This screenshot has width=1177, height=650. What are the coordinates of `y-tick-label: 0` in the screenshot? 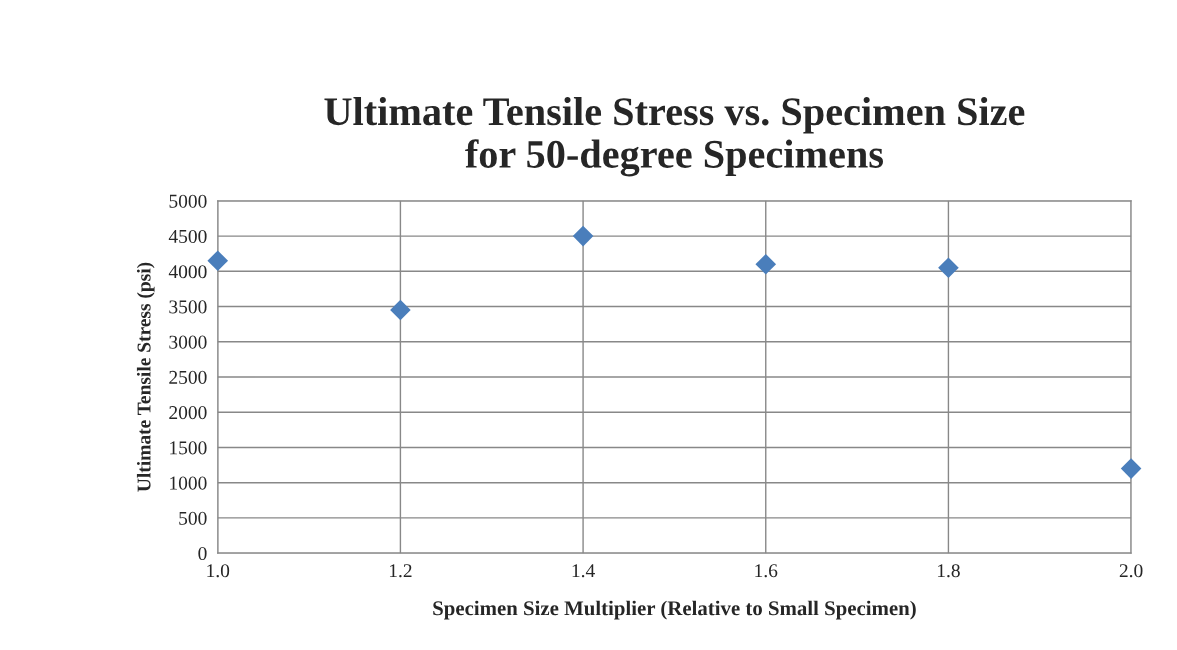 It's located at (202, 553).